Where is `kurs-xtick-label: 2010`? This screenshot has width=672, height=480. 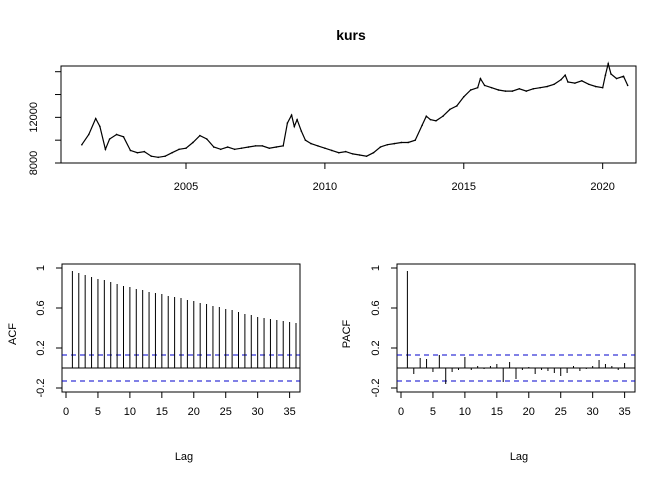
kurs-xtick-label: 2010 is located at coordinates (325, 187).